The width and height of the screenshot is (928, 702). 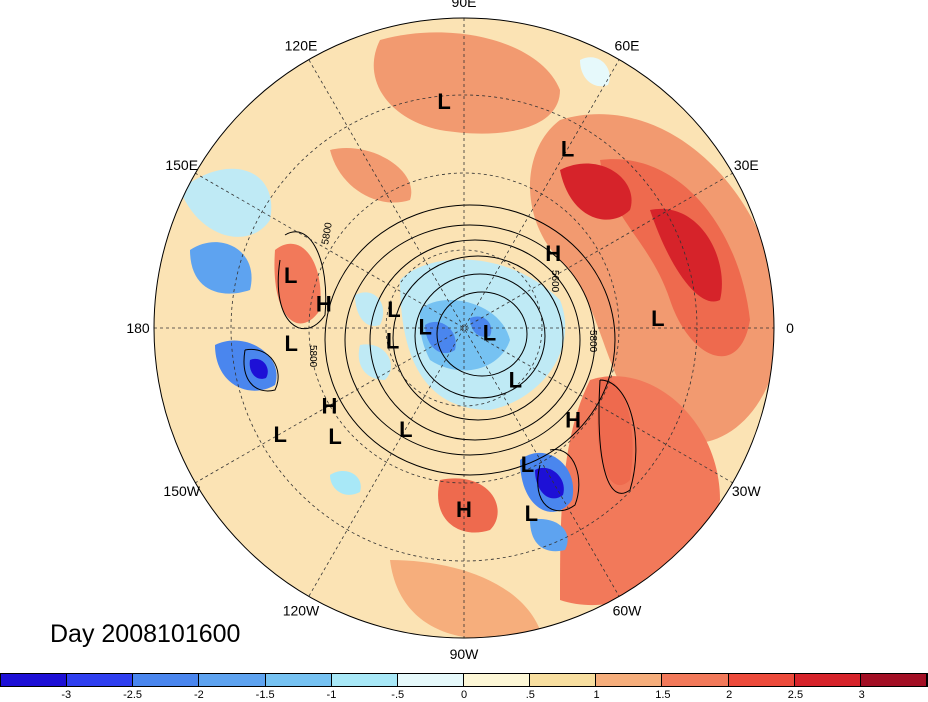 I want to click on colorbar-tick-label: -2.5, so click(x=133, y=695).